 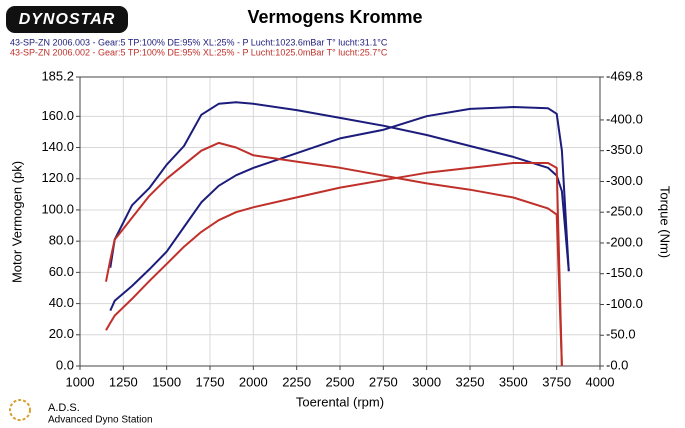 I want to click on logo: DYNOSTAR, so click(x=67, y=19).